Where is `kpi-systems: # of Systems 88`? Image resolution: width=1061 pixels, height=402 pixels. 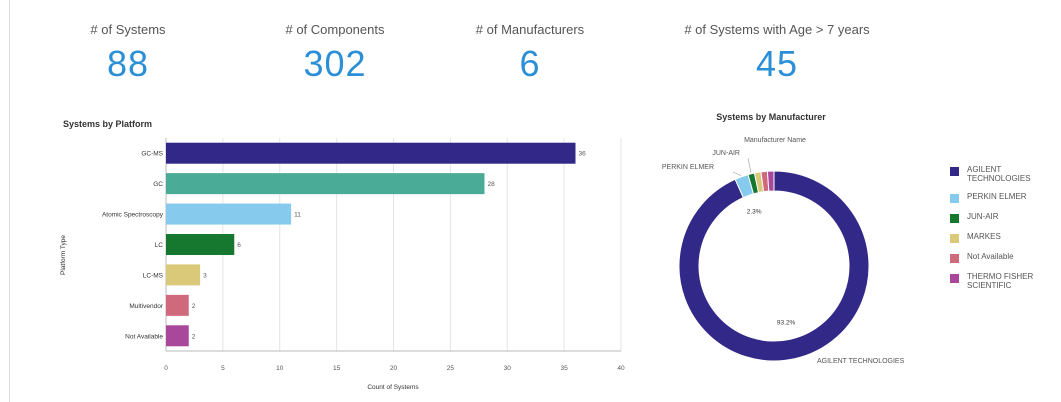 kpi-systems: # of Systems 88 is located at coordinates (128, 53).